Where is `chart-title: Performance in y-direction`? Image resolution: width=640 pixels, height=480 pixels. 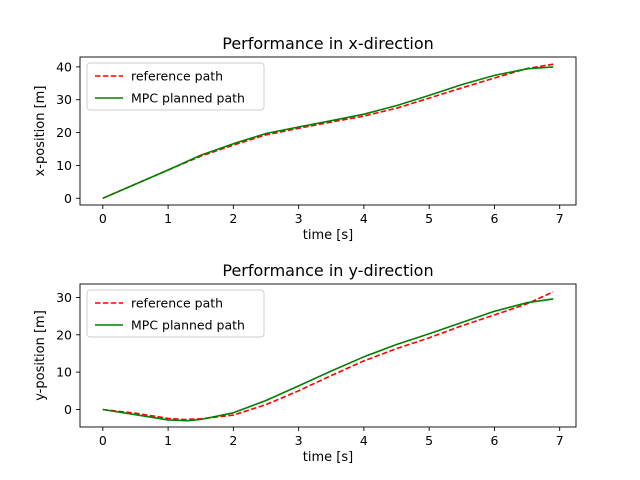 chart-title: Performance in y-direction is located at coordinates (327, 270).